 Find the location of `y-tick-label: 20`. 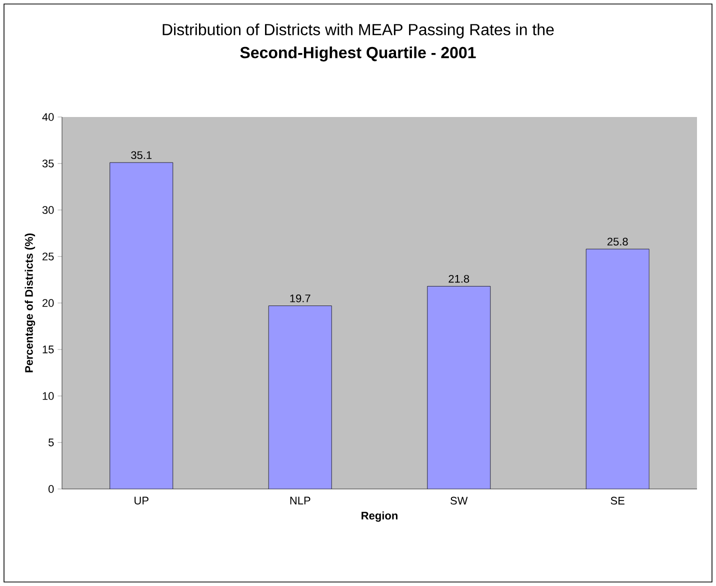

y-tick-label: 20 is located at coordinates (48, 303).